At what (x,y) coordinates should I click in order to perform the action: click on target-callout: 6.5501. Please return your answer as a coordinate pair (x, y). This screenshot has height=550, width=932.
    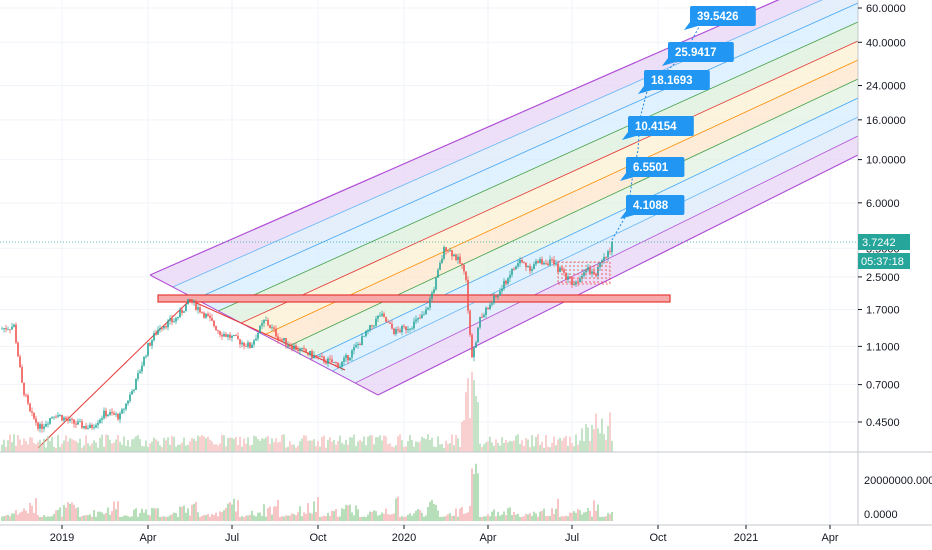
    Looking at the image, I should click on (652, 169).